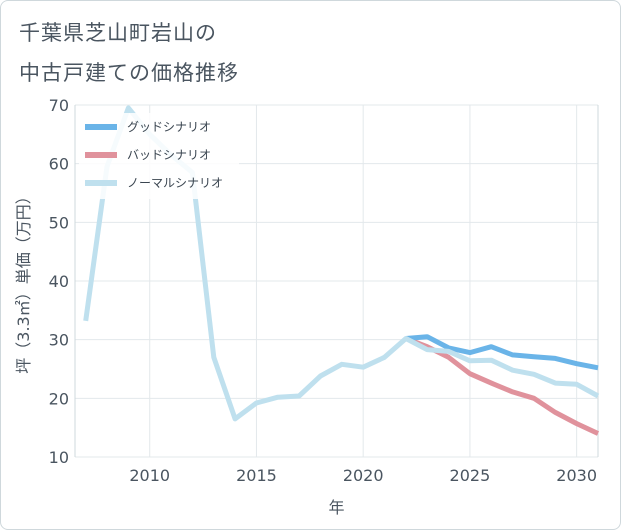 The image size is (621, 530). Describe the element at coordinates (576, 475) in the screenshot. I see `x-tick-label: 2030` at that location.